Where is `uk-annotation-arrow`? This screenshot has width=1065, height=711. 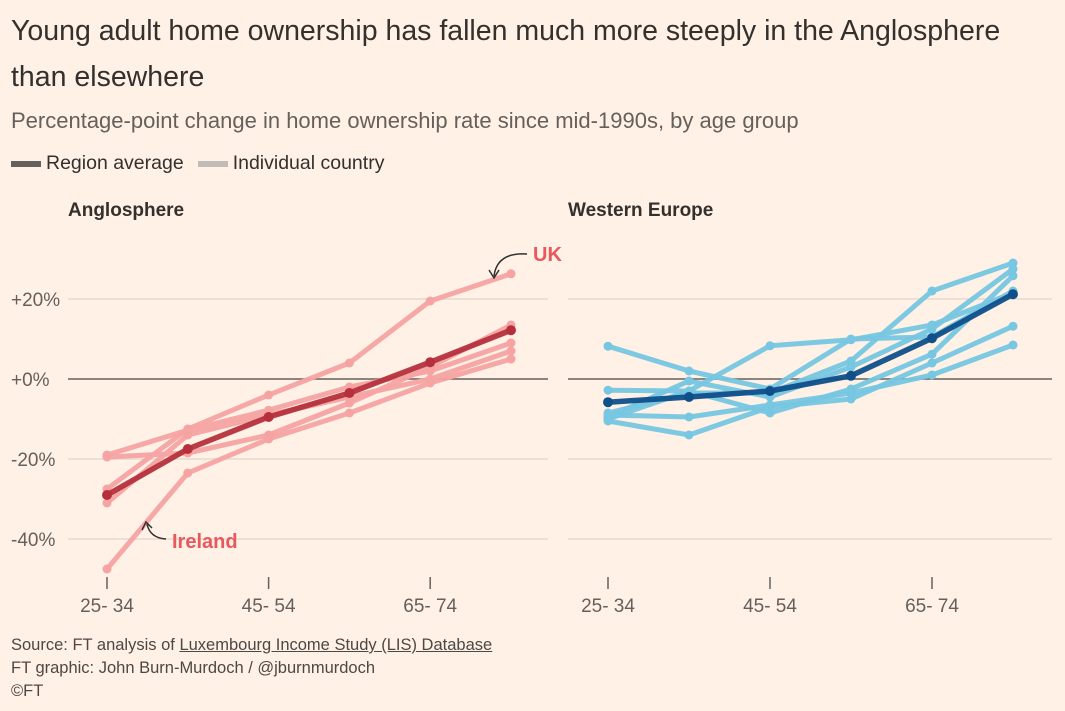 uk-annotation-arrow is located at coordinates (510, 265).